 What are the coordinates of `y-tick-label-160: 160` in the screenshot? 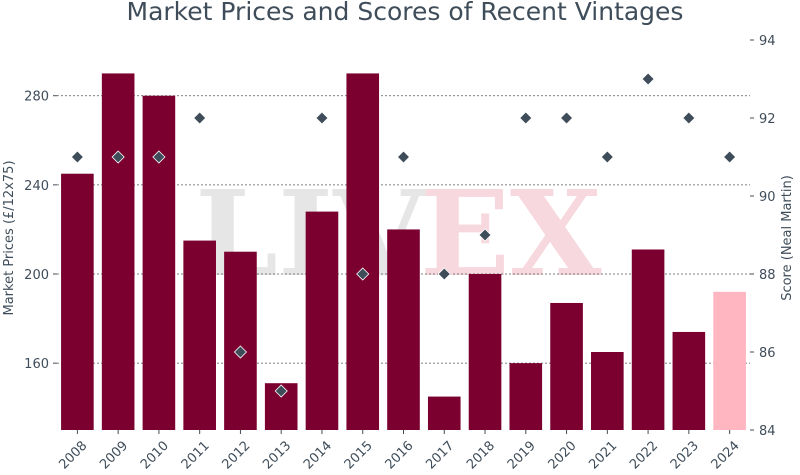 It's located at (36, 364).